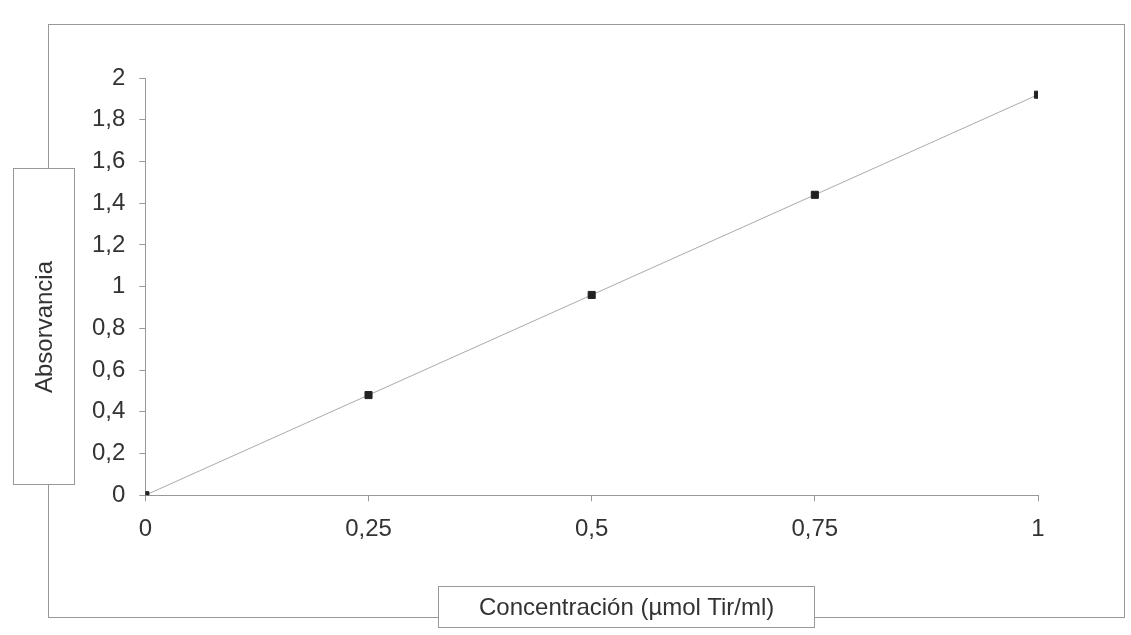 Image resolution: width=1131 pixels, height=635 pixels. I want to click on y-tick-label: 1,8, so click(108, 118).